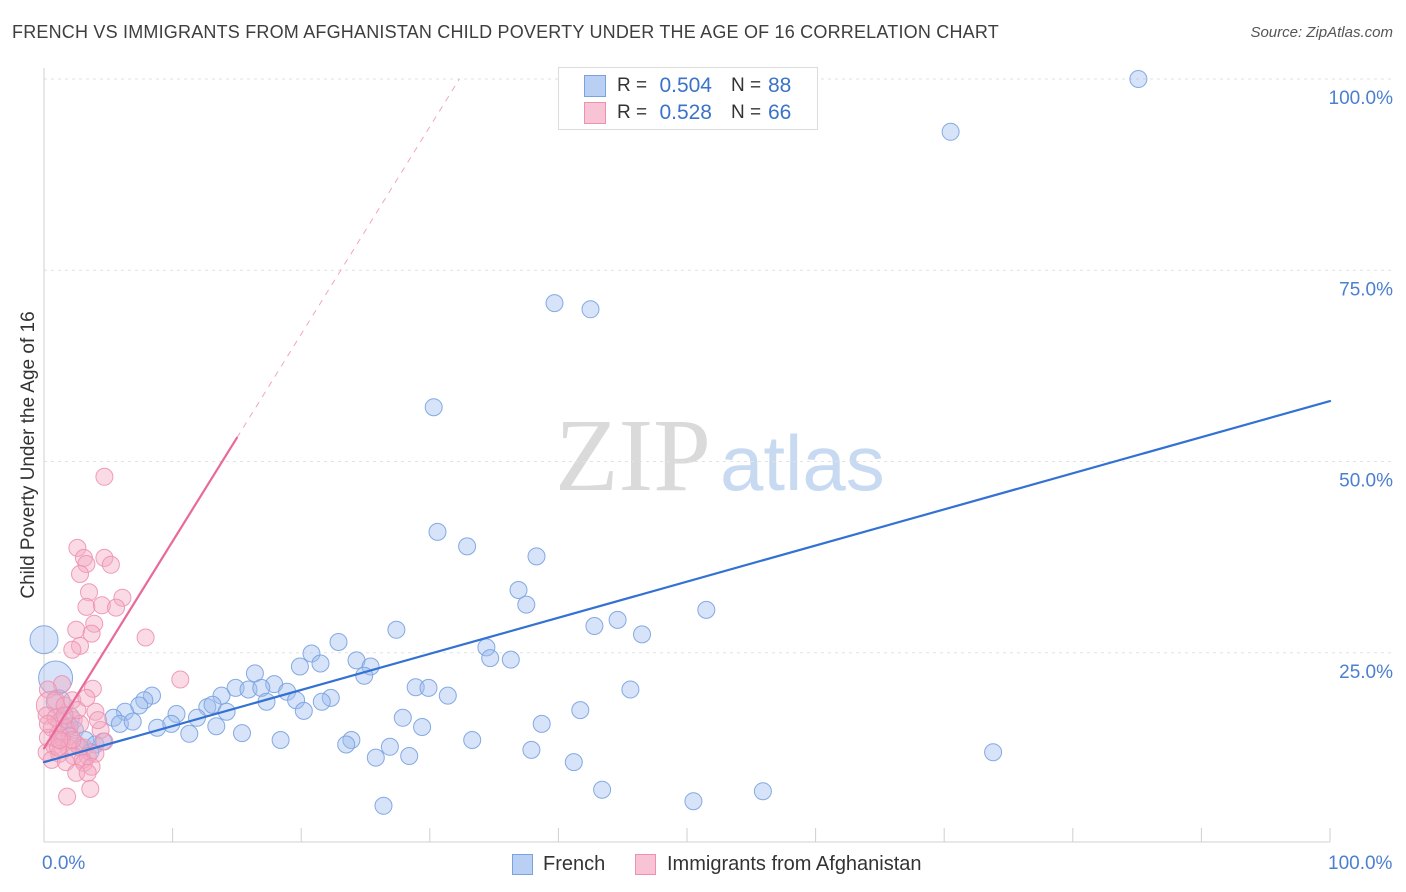 The width and height of the screenshot is (1406, 892). What do you see at coordinates (574, 864) in the screenshot?
I see `french-legend-label: French` at bounding box center [574, 864].